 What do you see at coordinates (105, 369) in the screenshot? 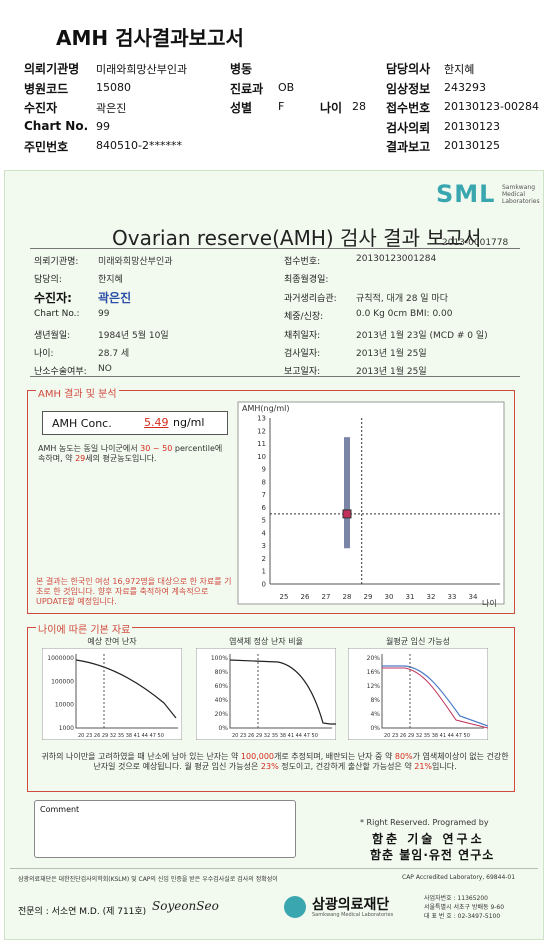
I see `info-value: NO` at bounding box center [105, 369].